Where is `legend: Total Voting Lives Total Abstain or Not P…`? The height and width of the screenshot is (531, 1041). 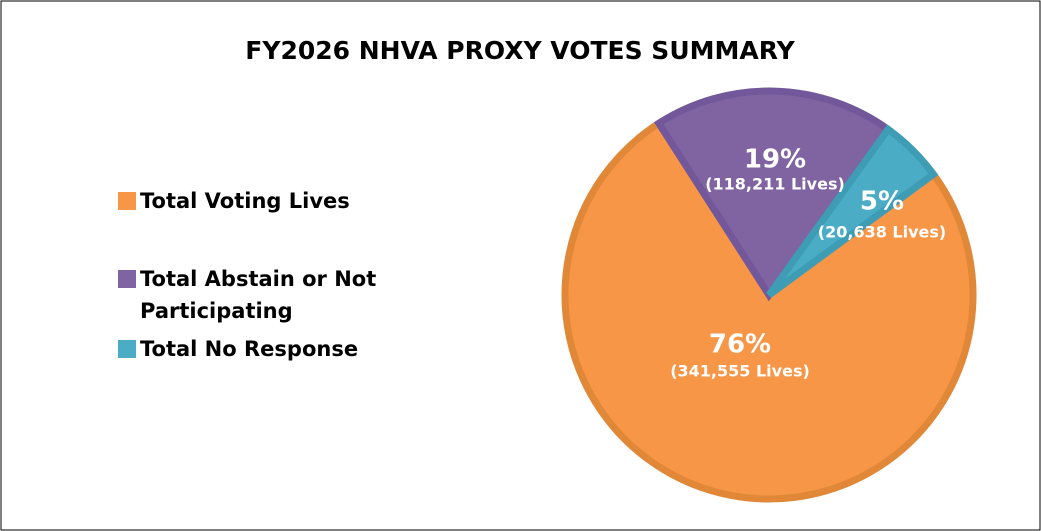
legend: Total Voting Lives Total Abstain or Not P… is located at coordinates (263, 275).